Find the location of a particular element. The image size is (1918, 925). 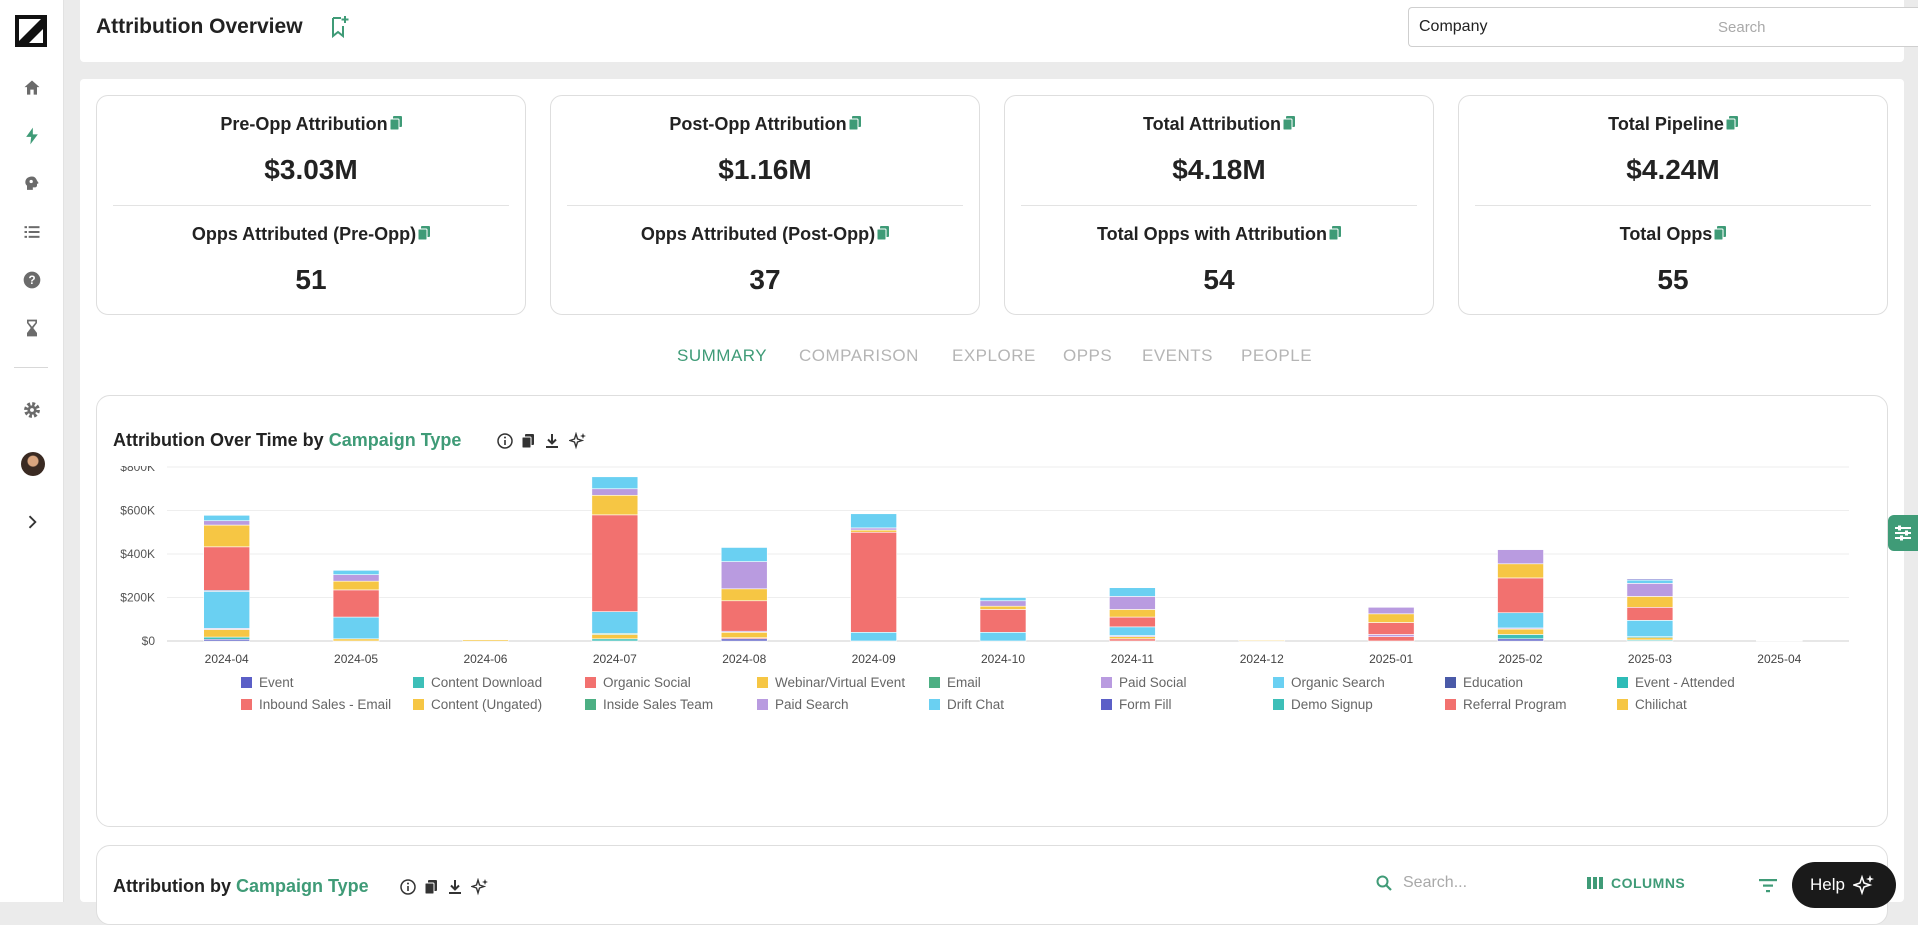

company-select: Company is located at coordinates (1503, 27).